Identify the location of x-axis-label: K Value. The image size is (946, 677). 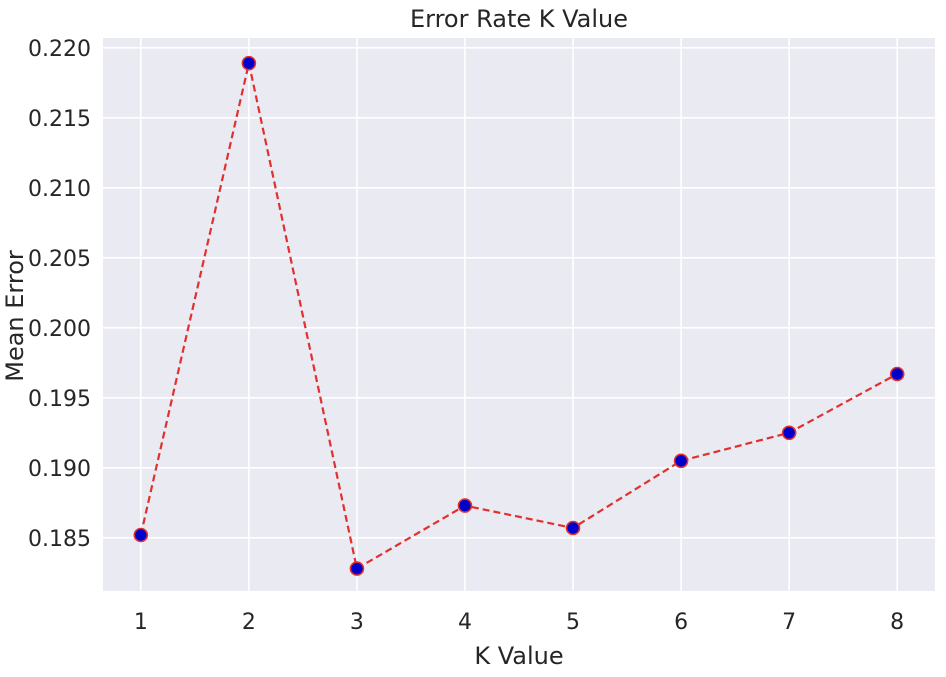
(518, 656).